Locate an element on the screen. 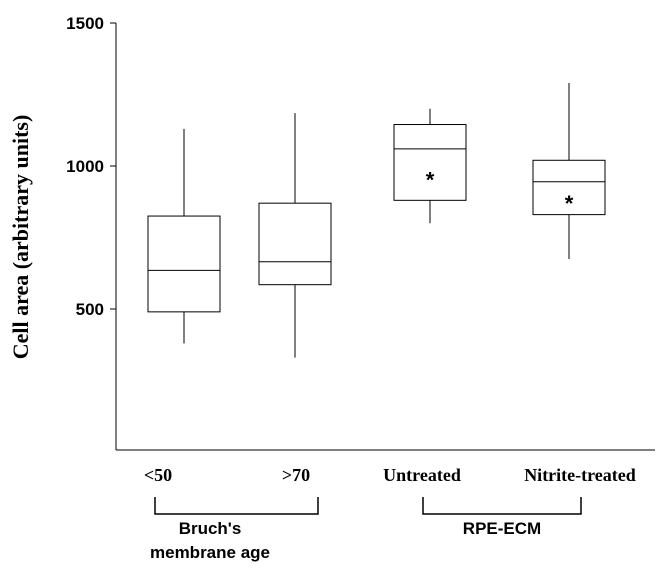 The width and height of the screenshot is (662, 573). box-3: * is located at coordinates (569, 171).